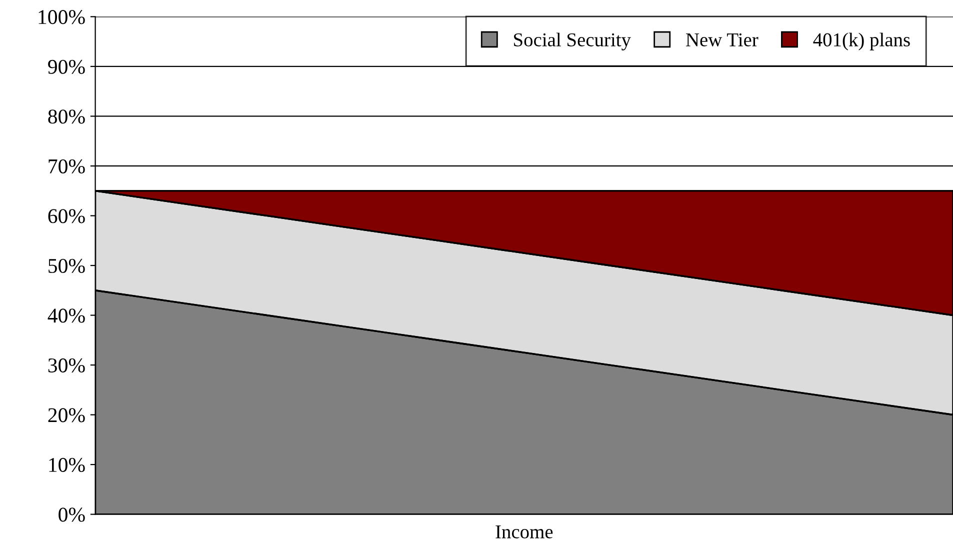  What do you see at coordinates (66, 216) in the screenshot?
I see `y-tick-label: 60%` at bounding box center [66, 216].